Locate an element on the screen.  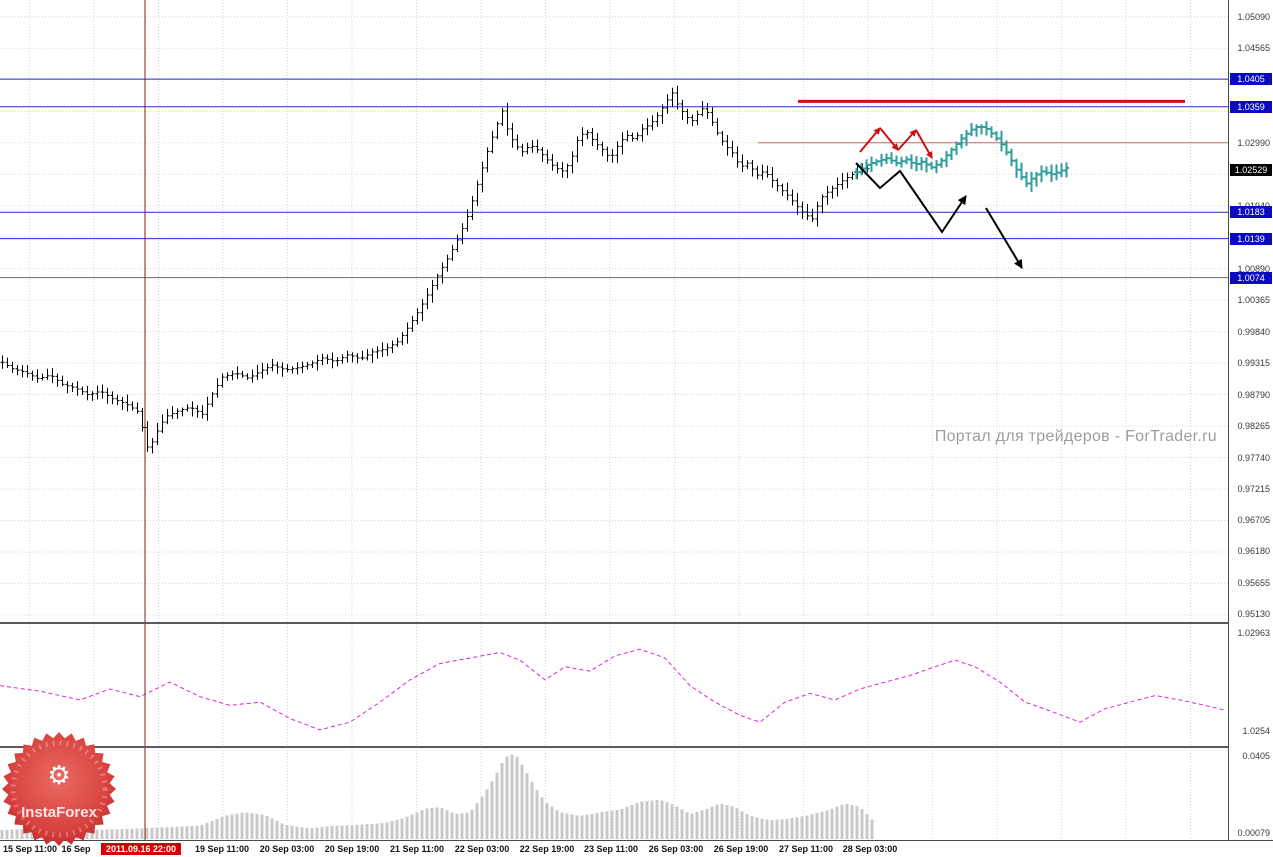
indicator-line is located at coordinates (613, 689).